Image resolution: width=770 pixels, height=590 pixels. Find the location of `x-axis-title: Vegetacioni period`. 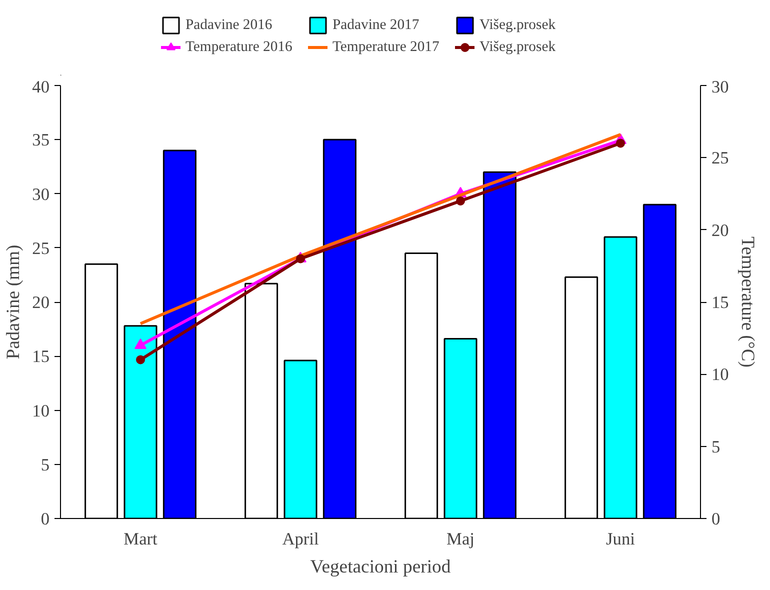

x-axis-title: Vegetacioni period is located at coordinates (381, 567).